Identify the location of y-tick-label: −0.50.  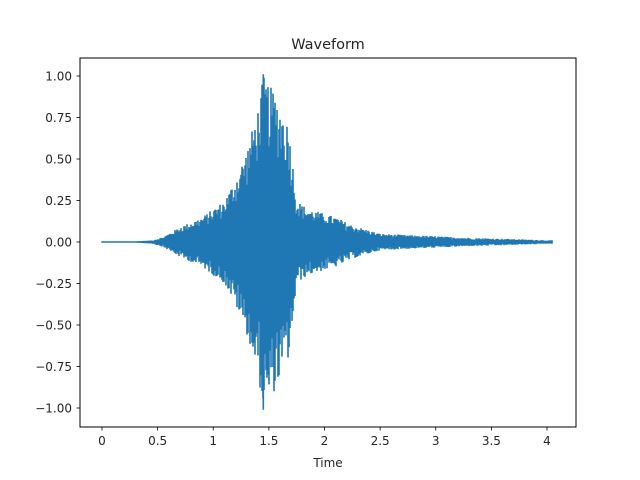
(53, 326).